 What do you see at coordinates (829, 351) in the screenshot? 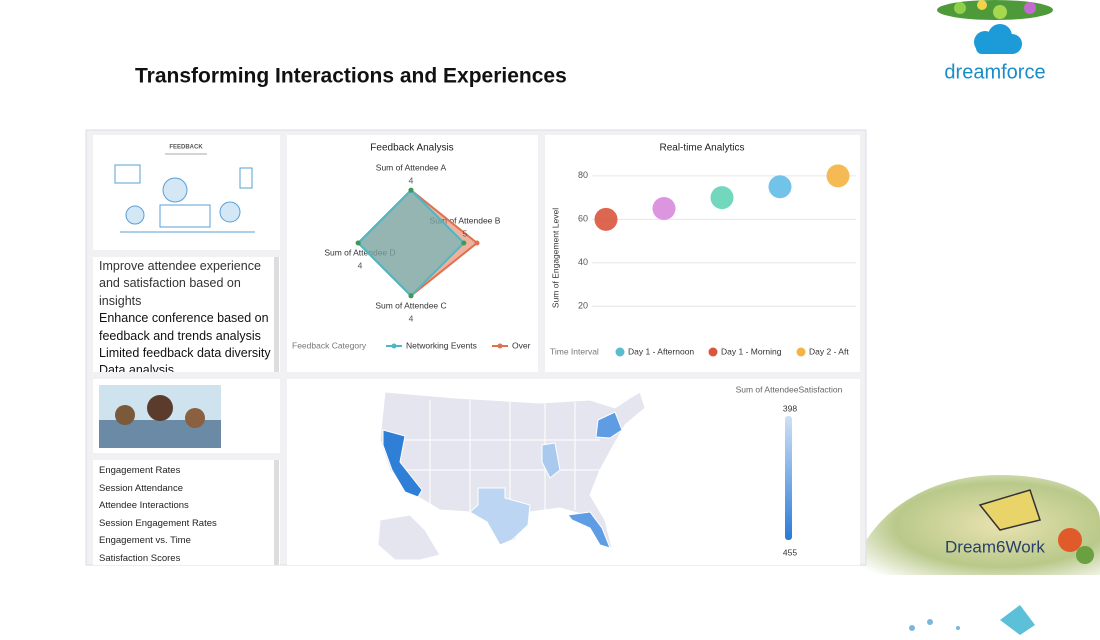
I see `legend-label: Day 2 - Aft` at bounding box center [829, 351].